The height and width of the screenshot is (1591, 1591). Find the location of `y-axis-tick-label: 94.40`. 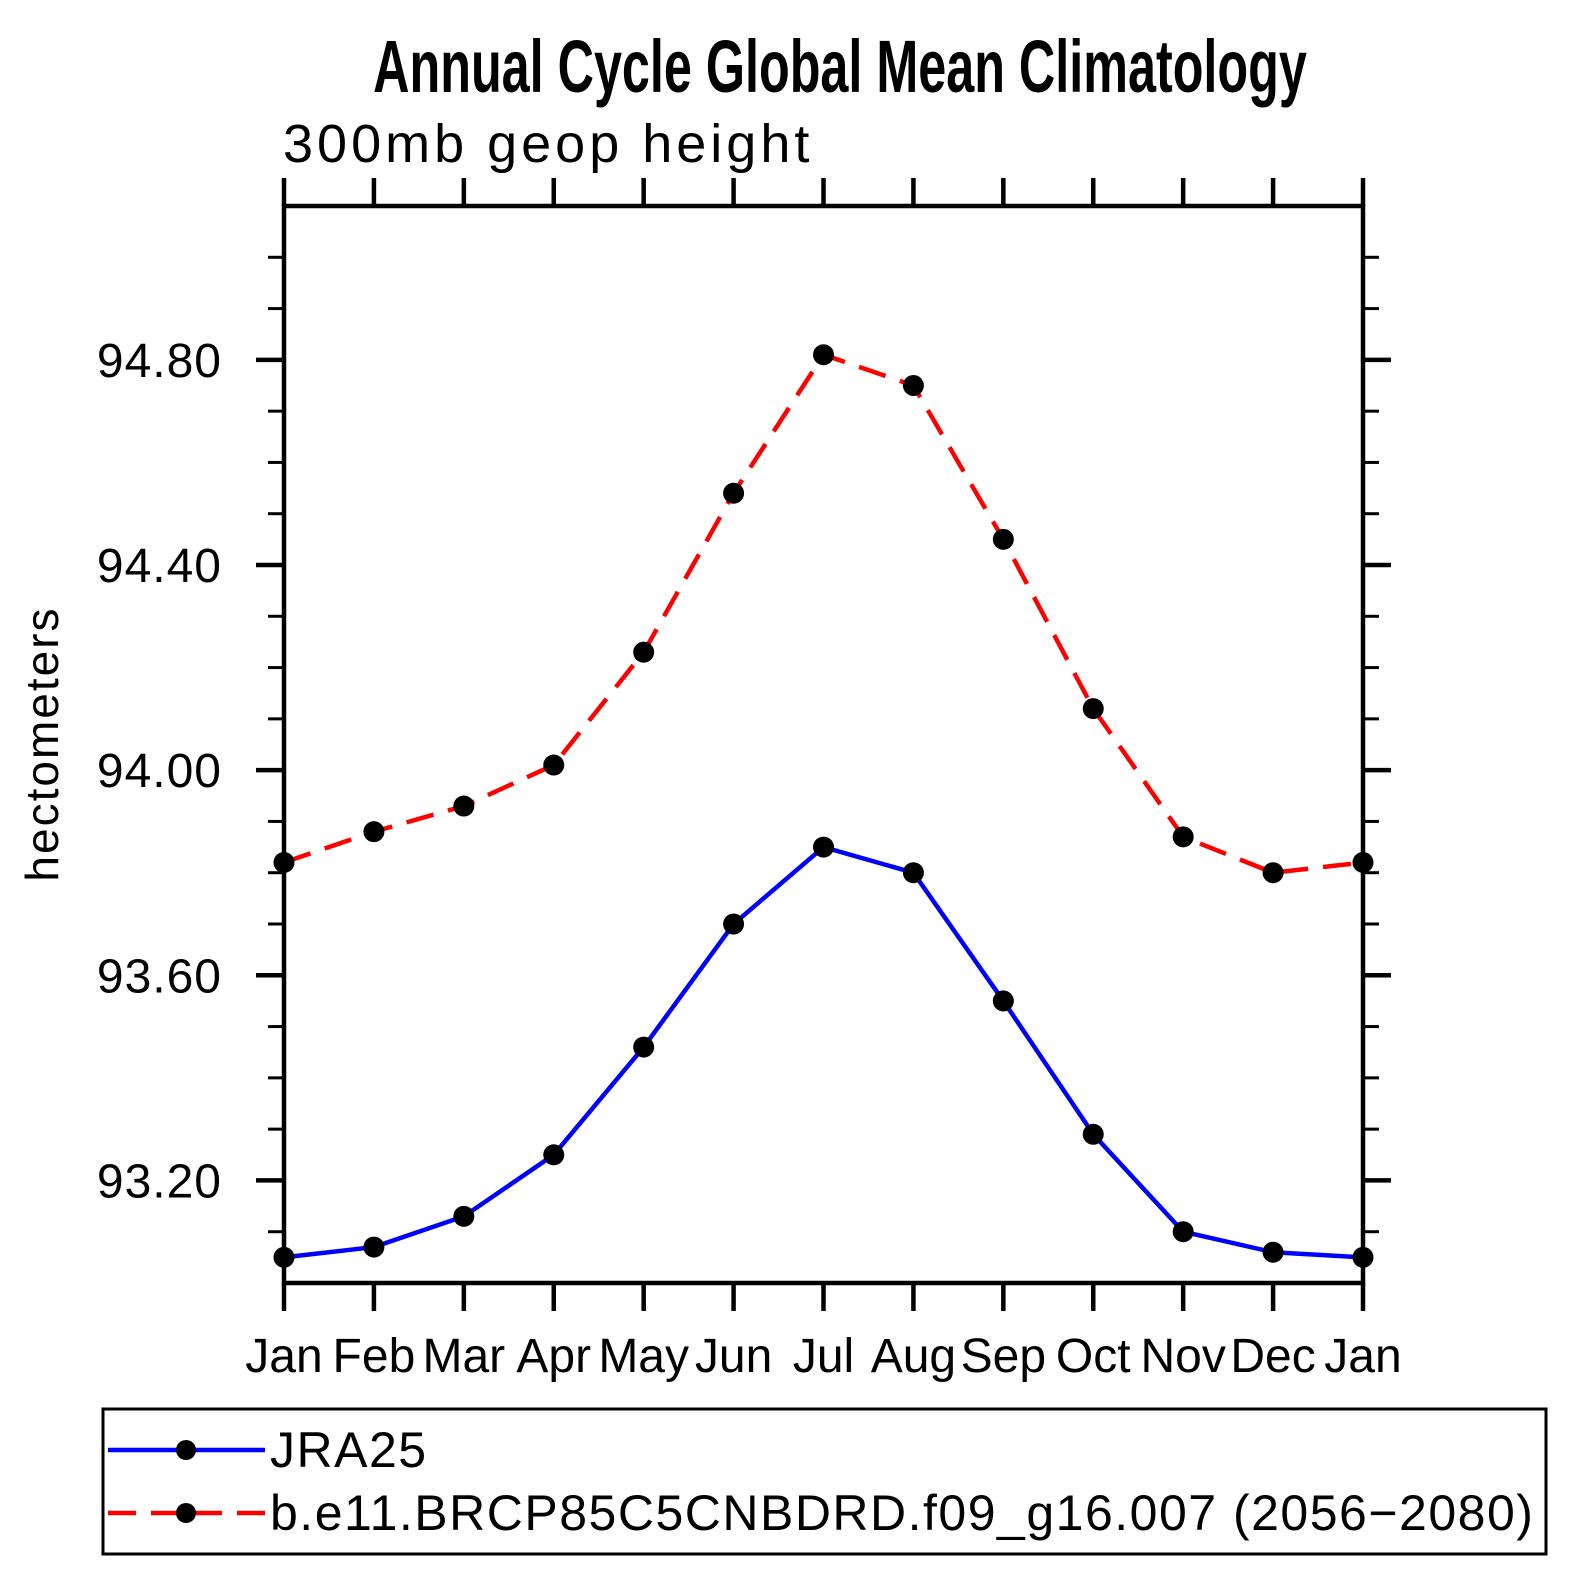

y-axis-tick-label: 94.40 is located at coordinates (159, 566).